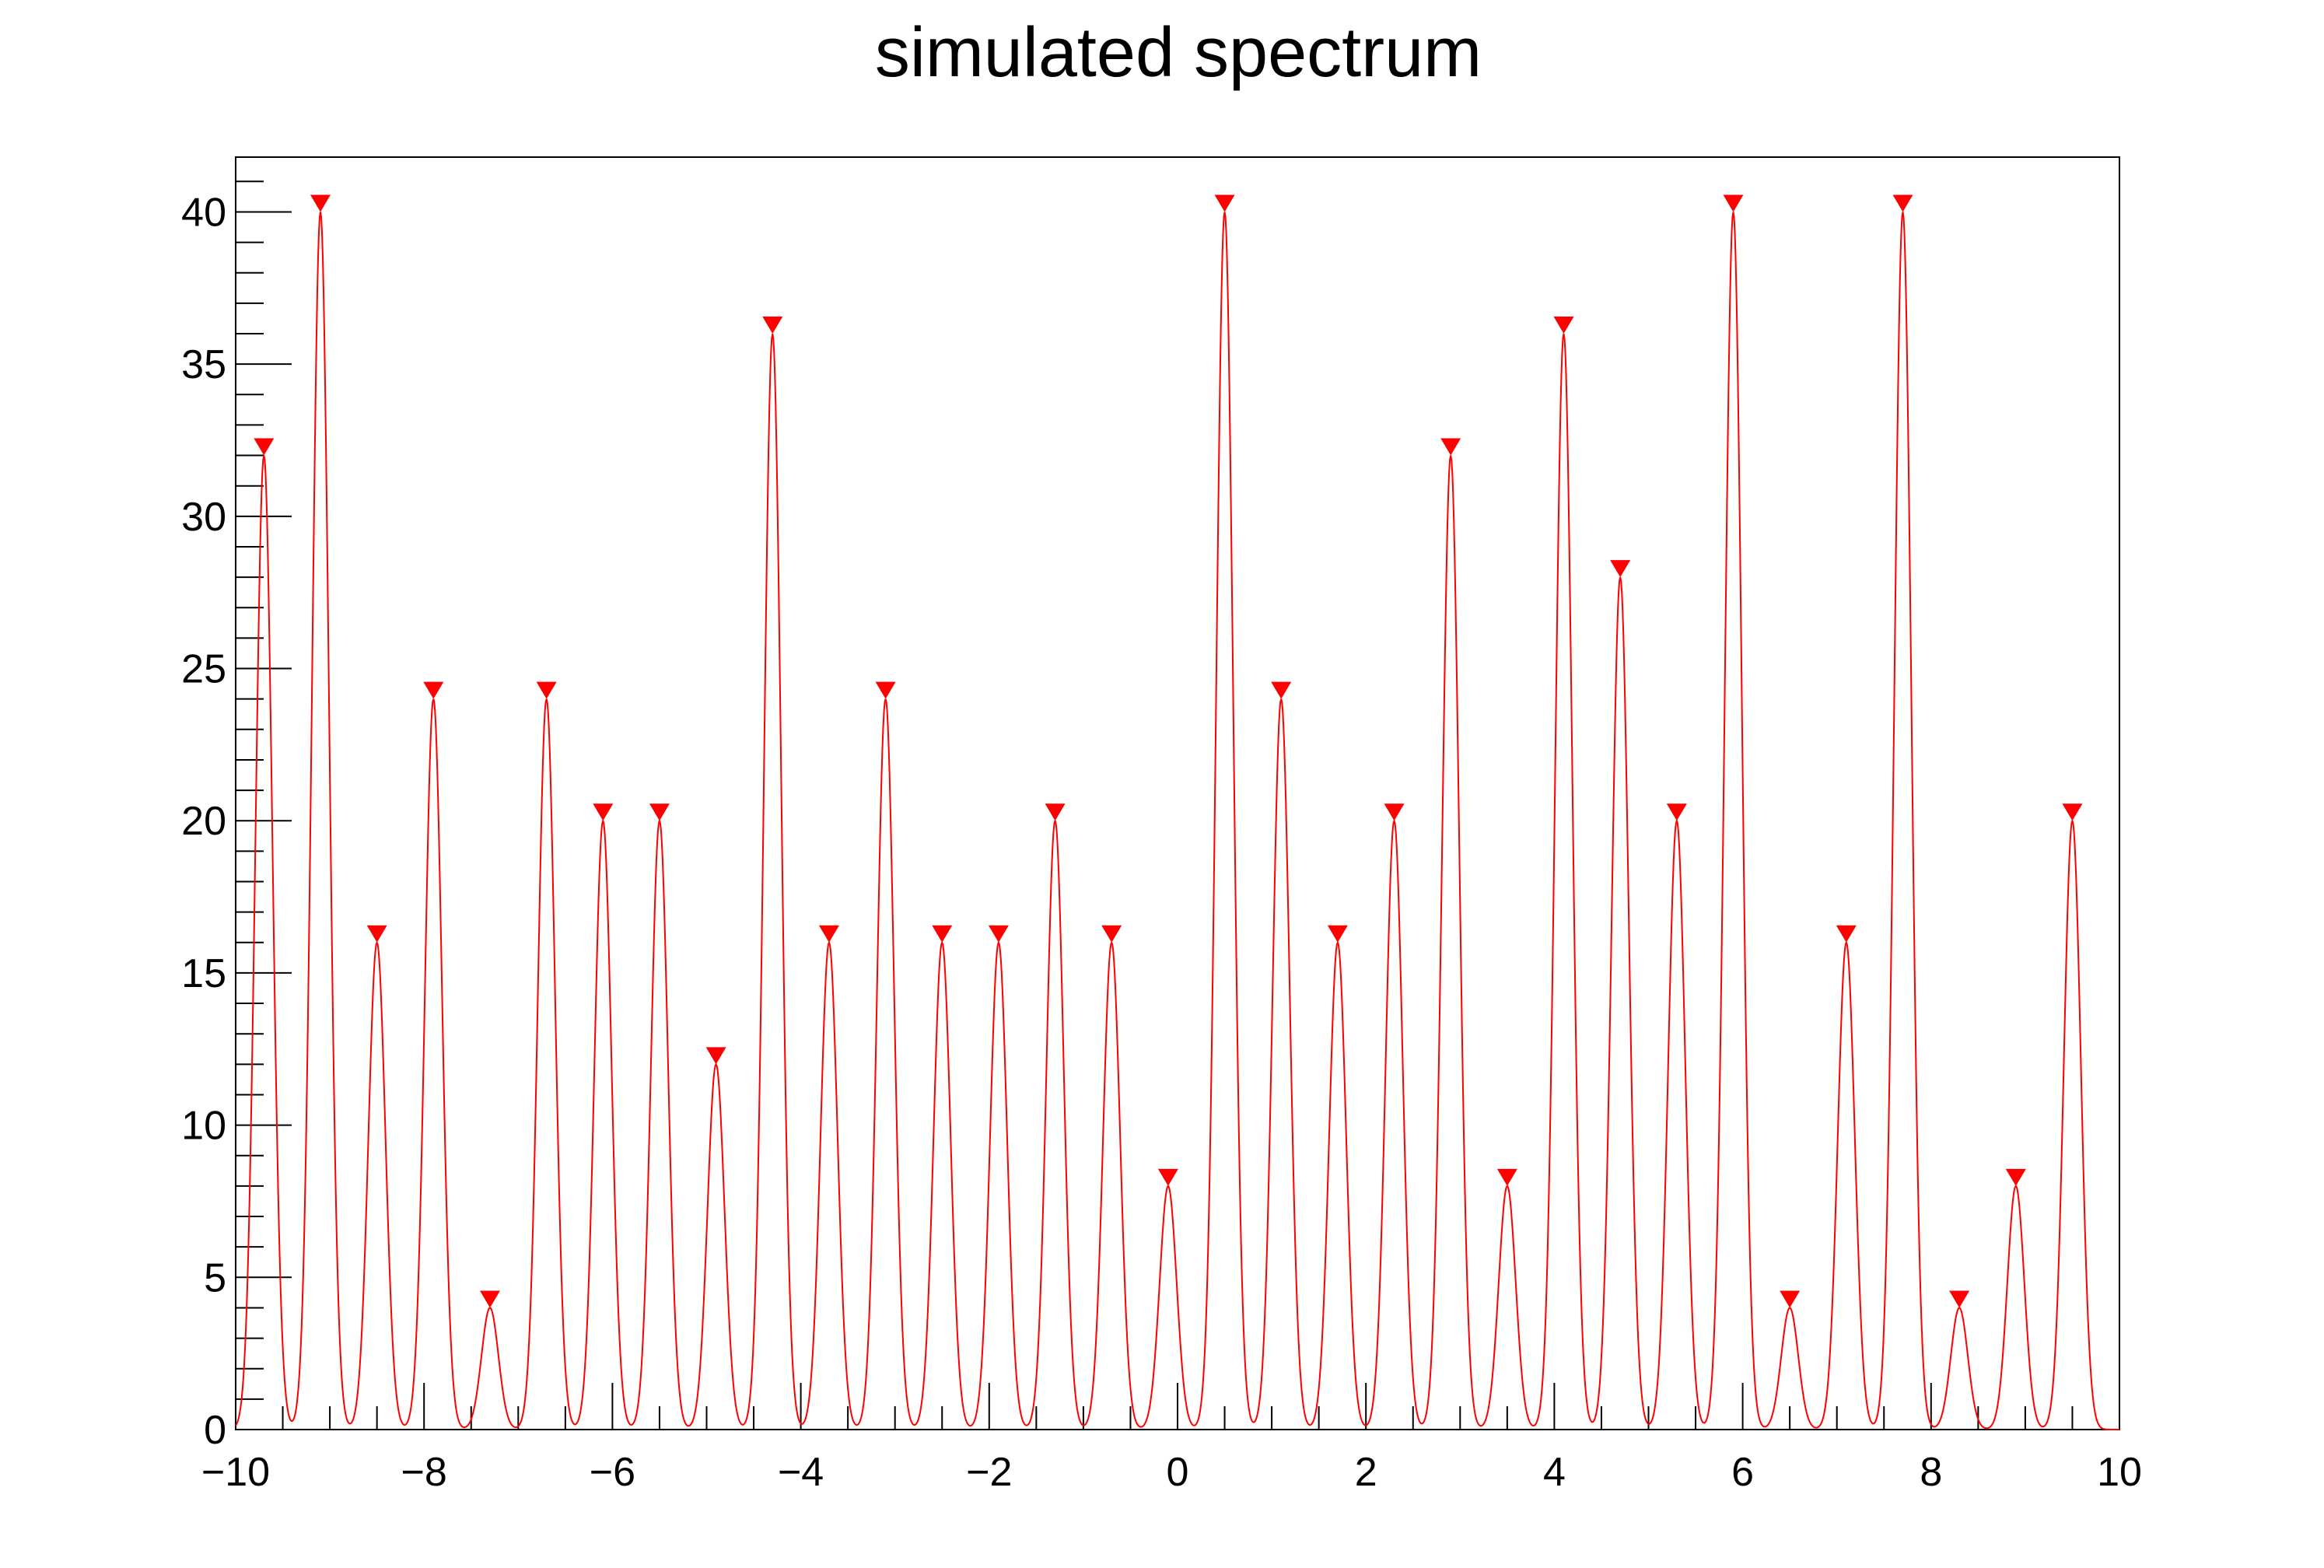 The width and height of the screenshot is (2324, 1568). What do you see at coordinates (1931, 1472) in the screenshot?
I see `x-tick-label: 8` at bounding box center [1931, 1472].